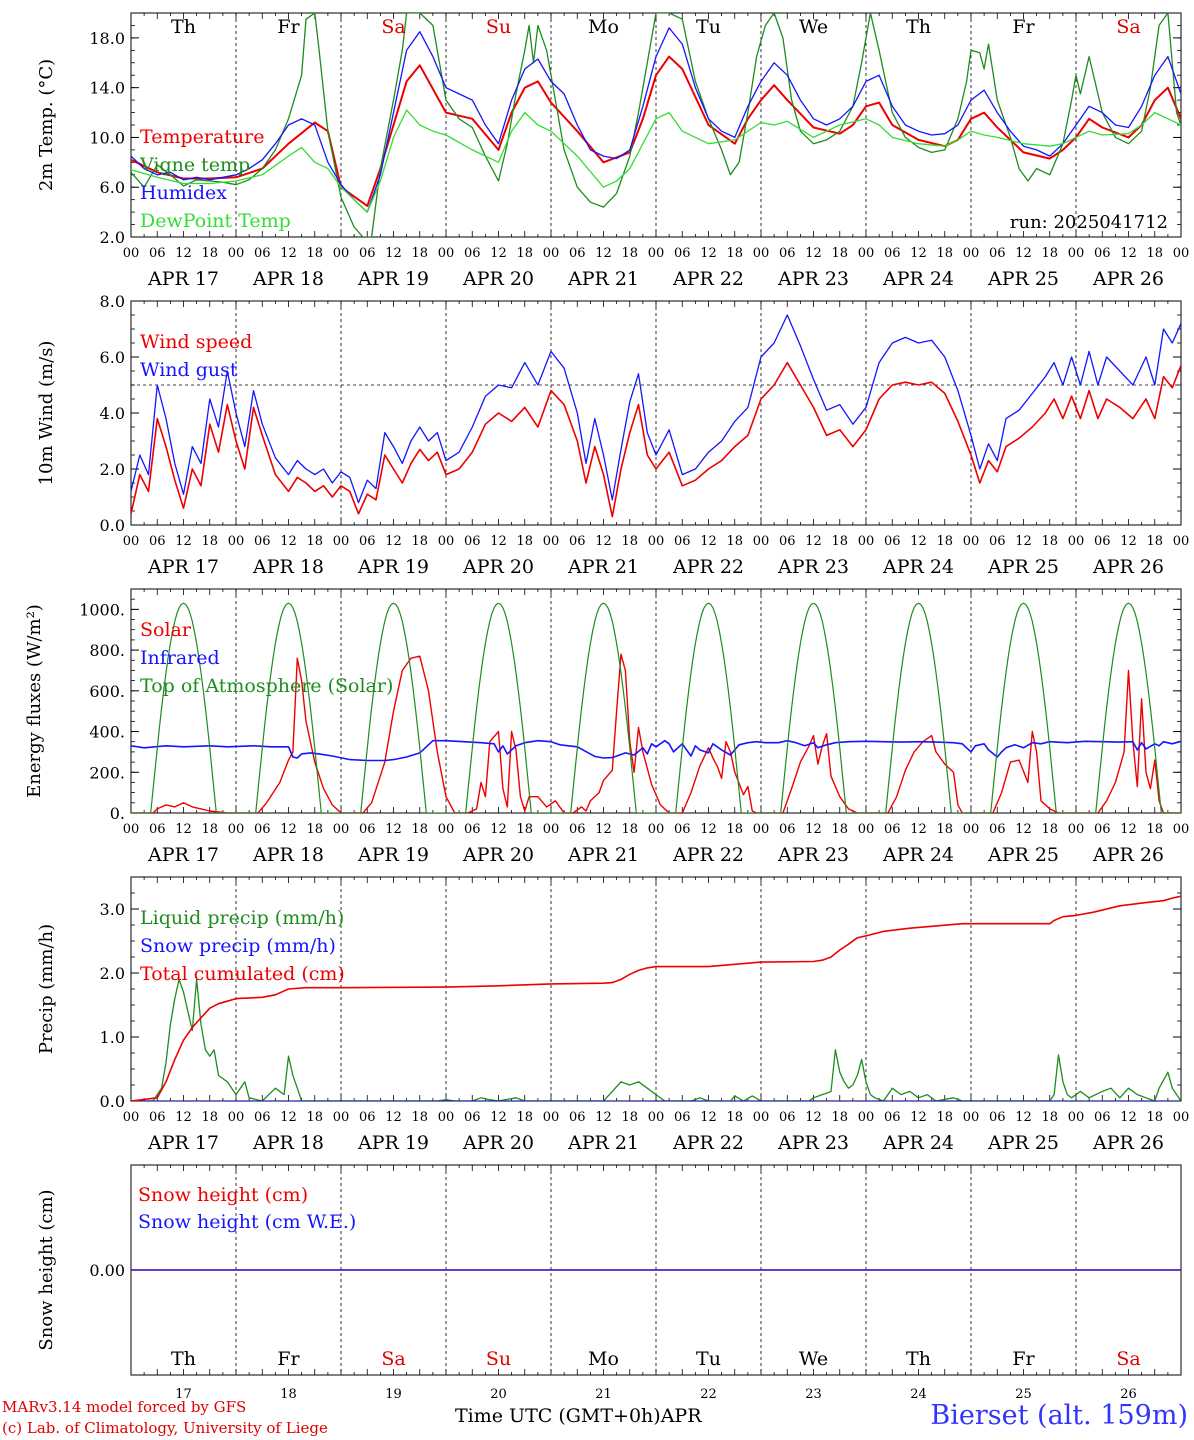 This screenshot has height=1440, width=1194. I want to click on weekday-label: Tu, so click(708, 1359).